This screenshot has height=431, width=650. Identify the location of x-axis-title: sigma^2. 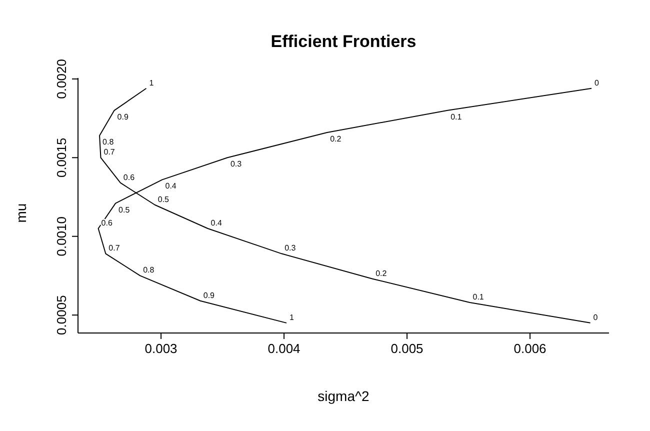
(343, 396).